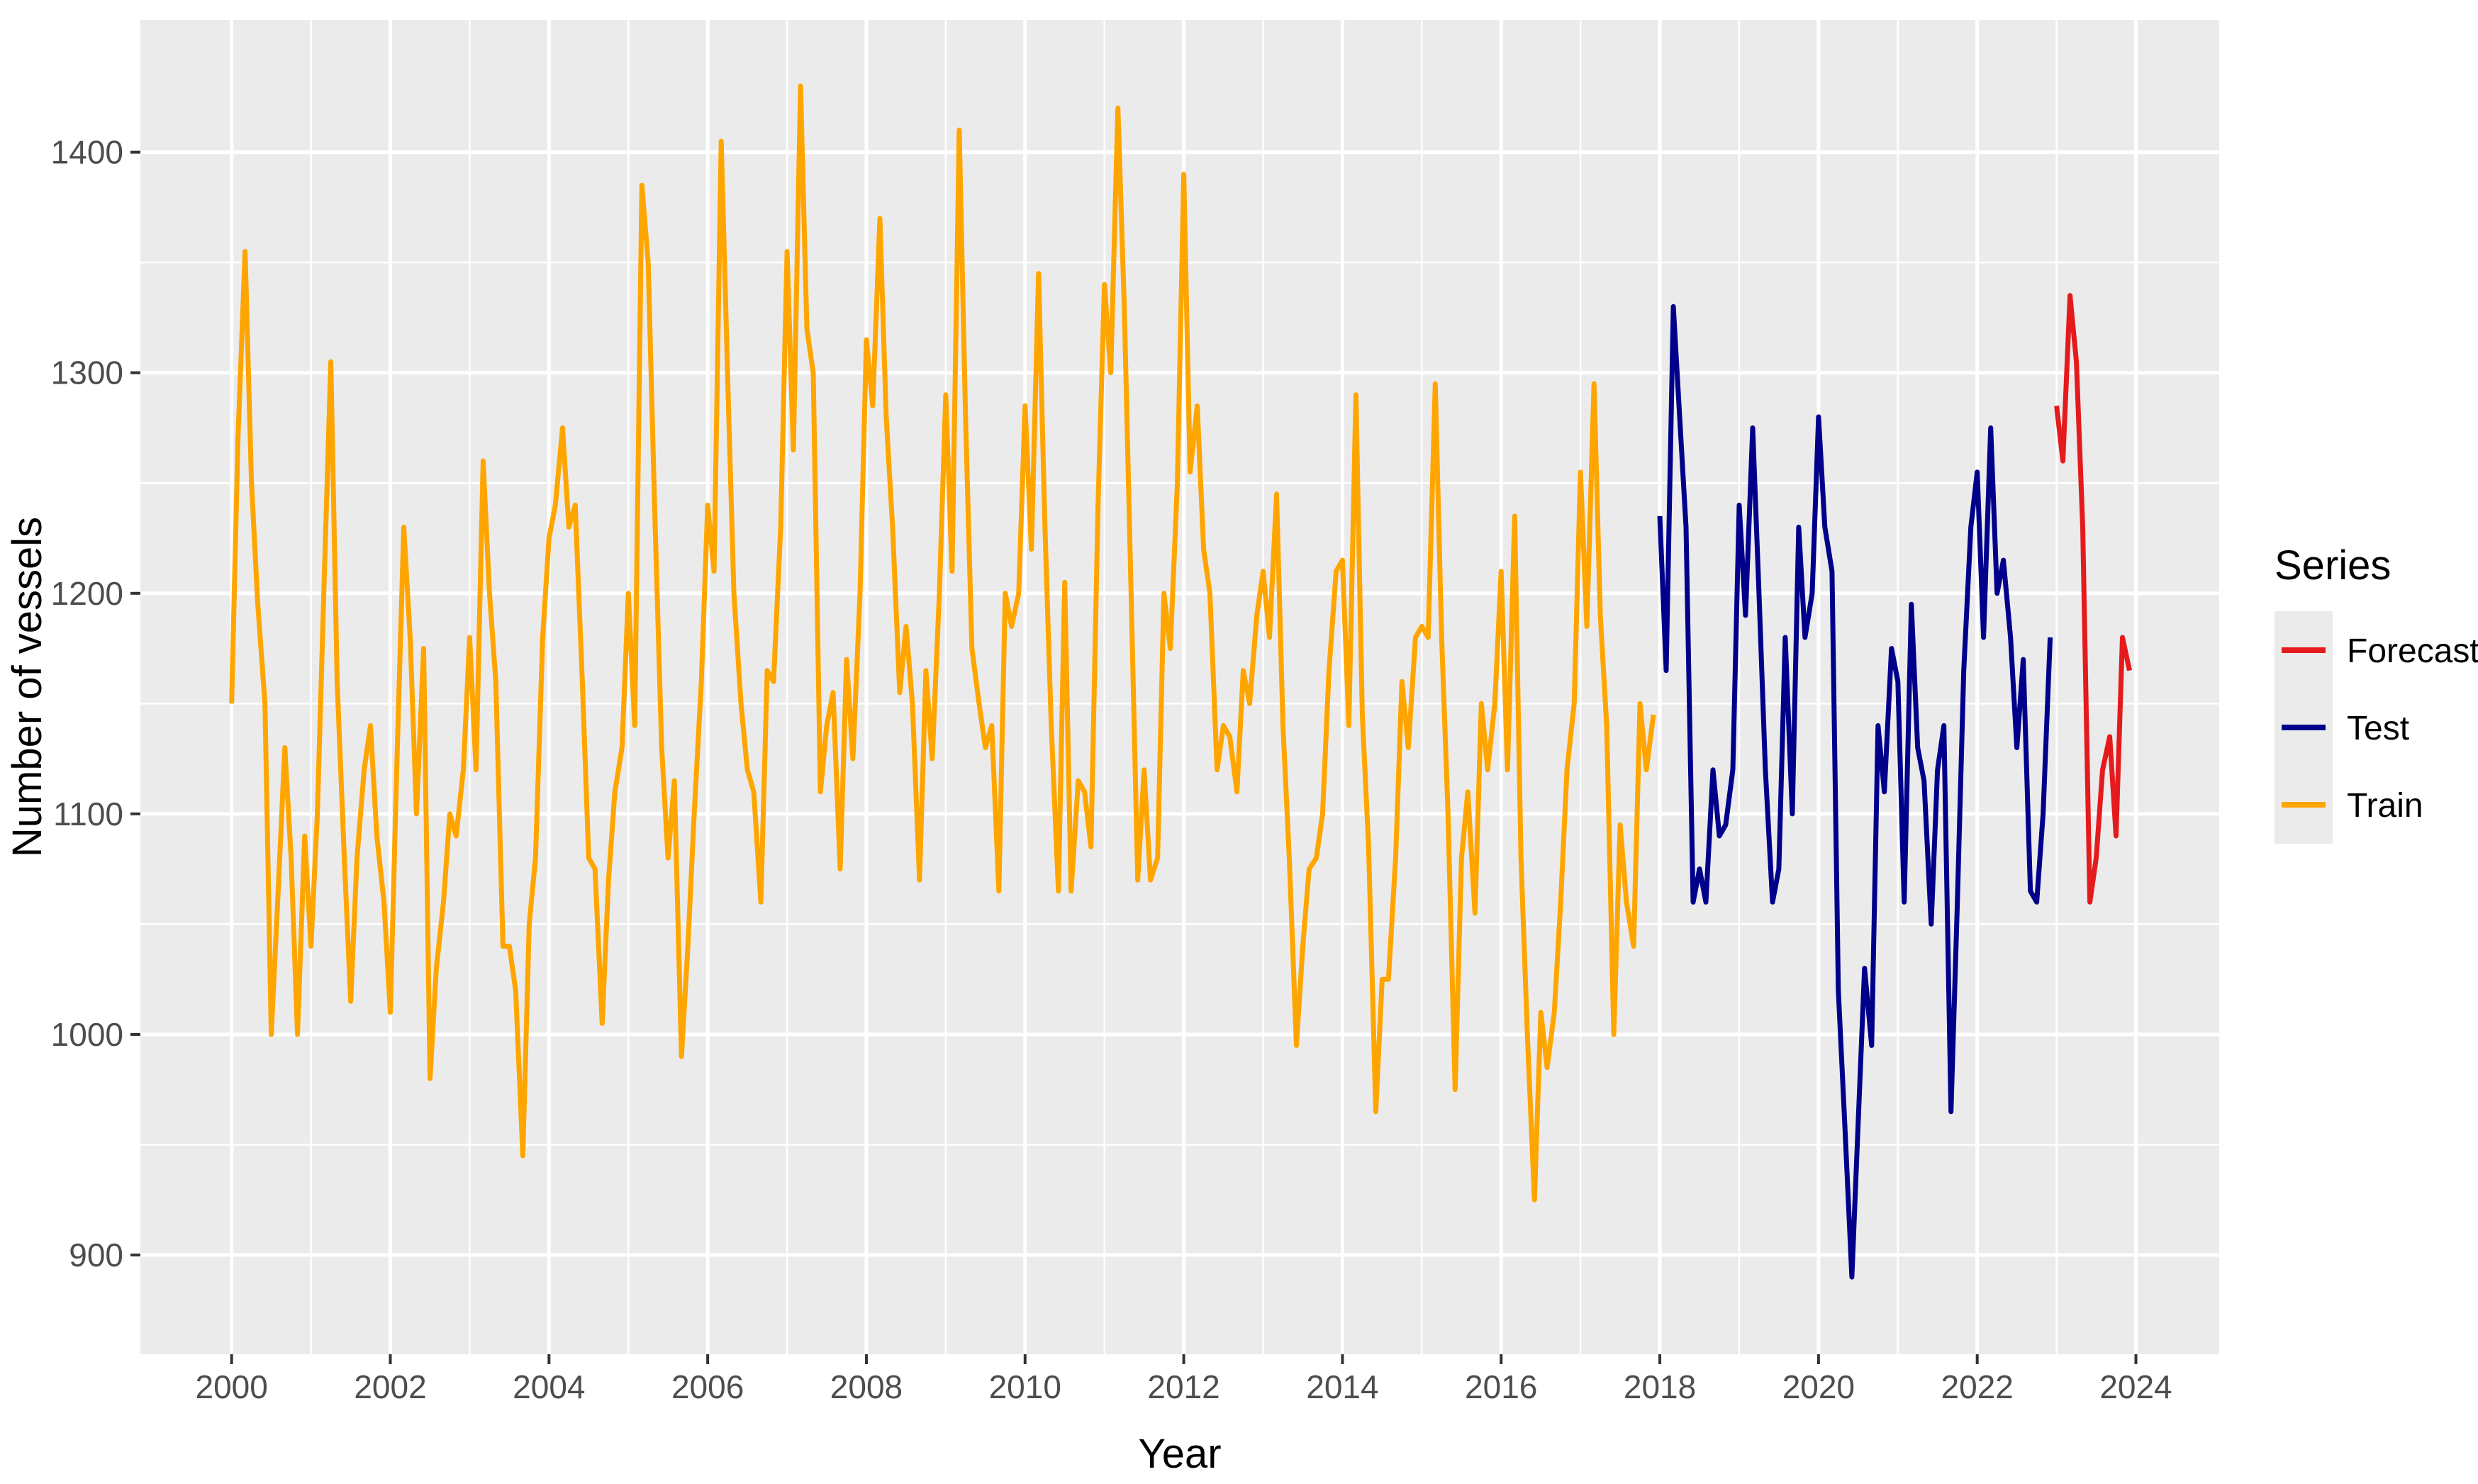 The image size is (2478, 1484). What do you see at coordinates (1179, 1454) in the screenshot?
I see `x-axis-title: Year` at bounding box center [1179, 1454].